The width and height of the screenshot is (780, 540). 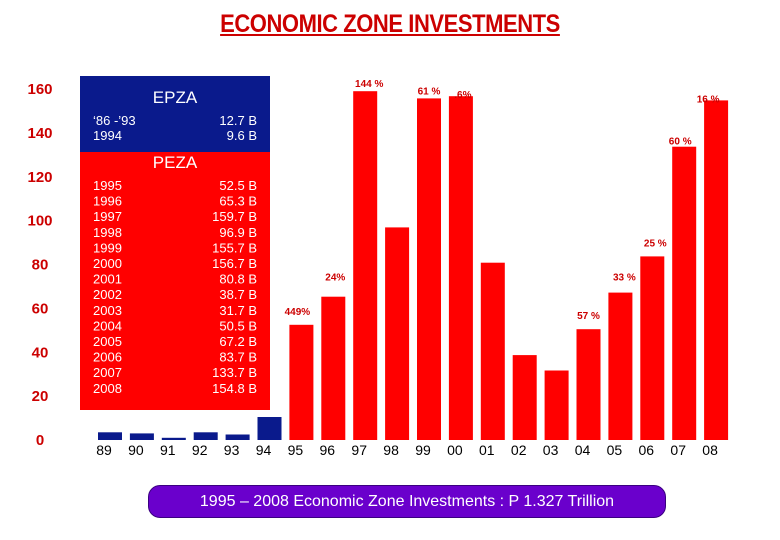 What do you see at coordinates (40, 352) in the screenshot?
I see `y-tick-label: 40` at bounding box center [40, 352].